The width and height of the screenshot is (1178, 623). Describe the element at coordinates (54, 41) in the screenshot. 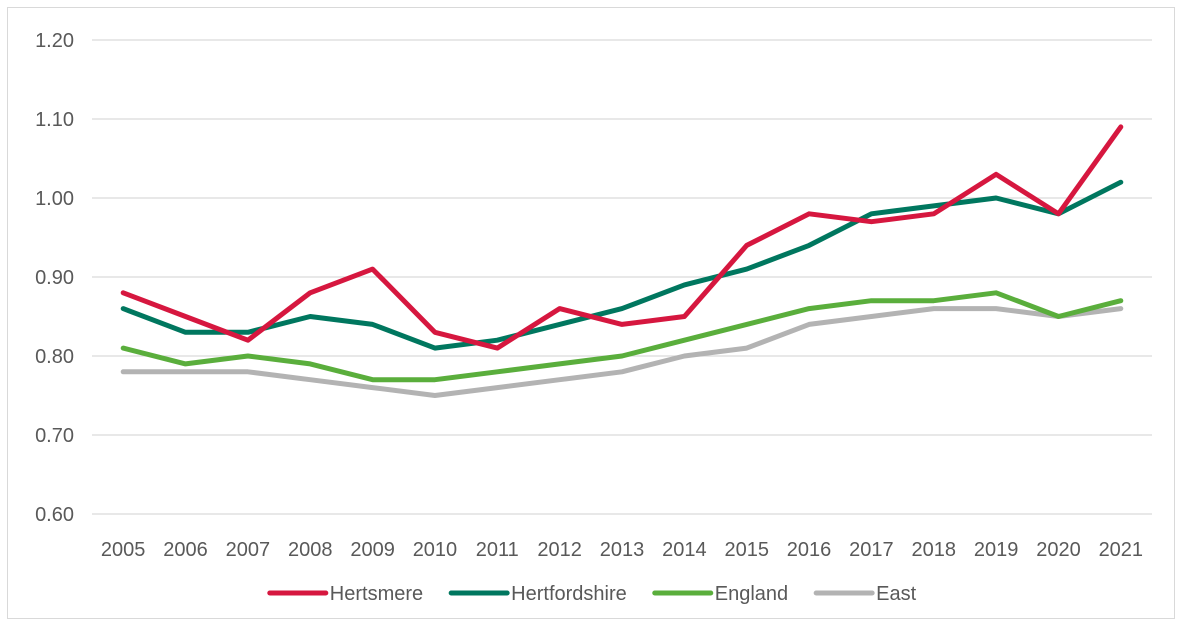

I see `y-tick-label: 1.20` at that location.